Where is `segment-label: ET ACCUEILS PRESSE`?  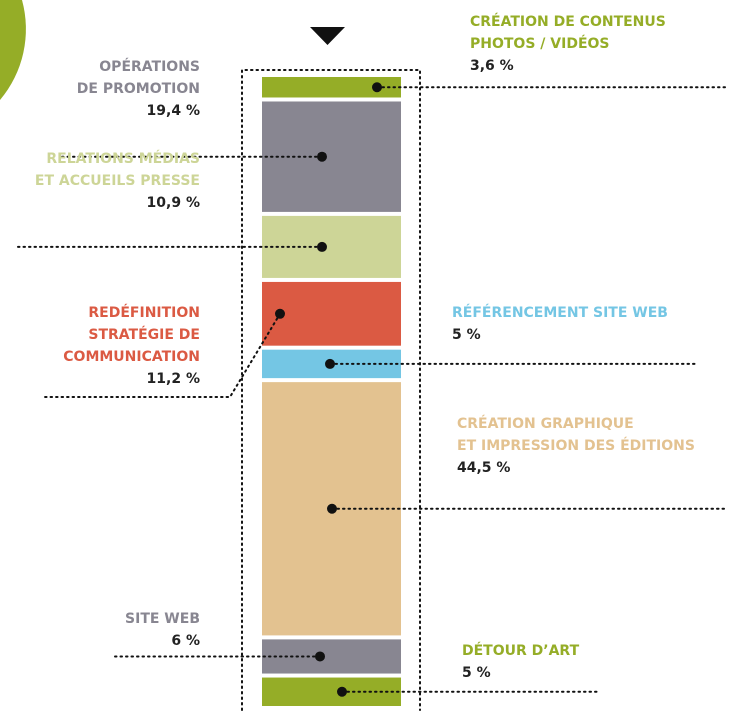 segment-label: ET ACCUEILS PRESSE is located at coordinates (117, 181).